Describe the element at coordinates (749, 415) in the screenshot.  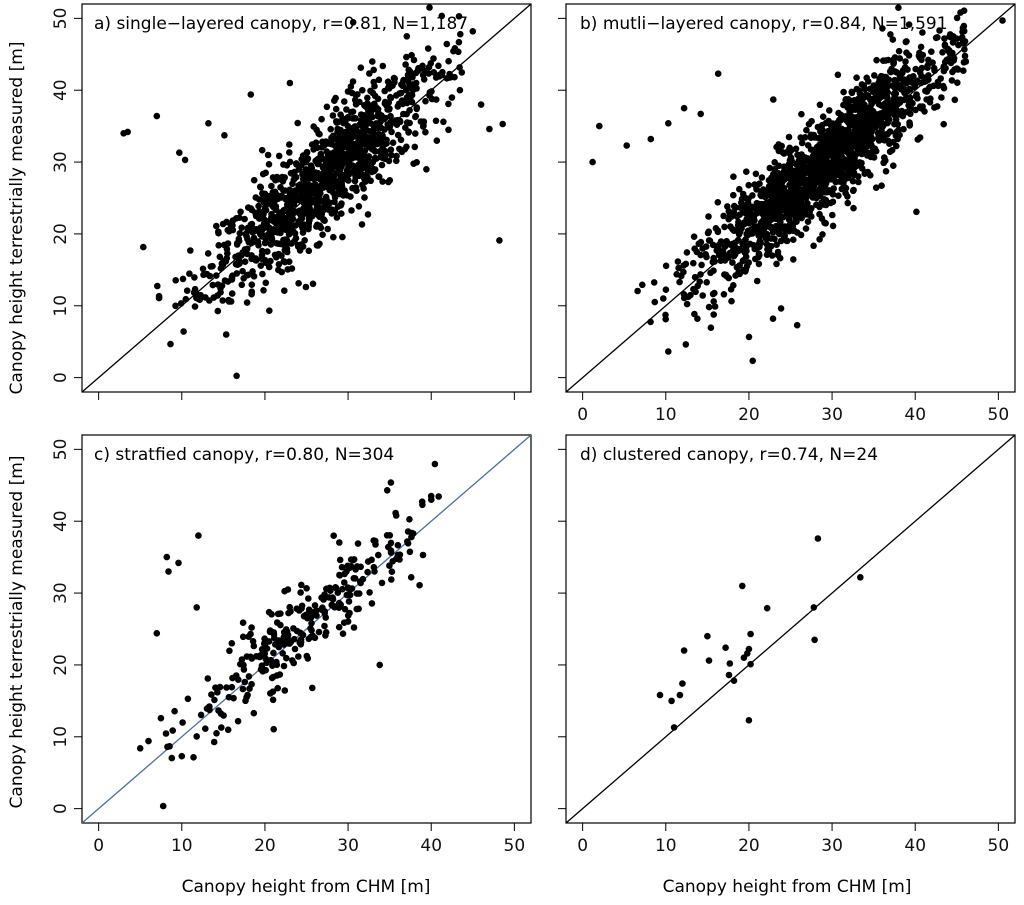
I see `panel-b-xtick-label: 20` at that location.